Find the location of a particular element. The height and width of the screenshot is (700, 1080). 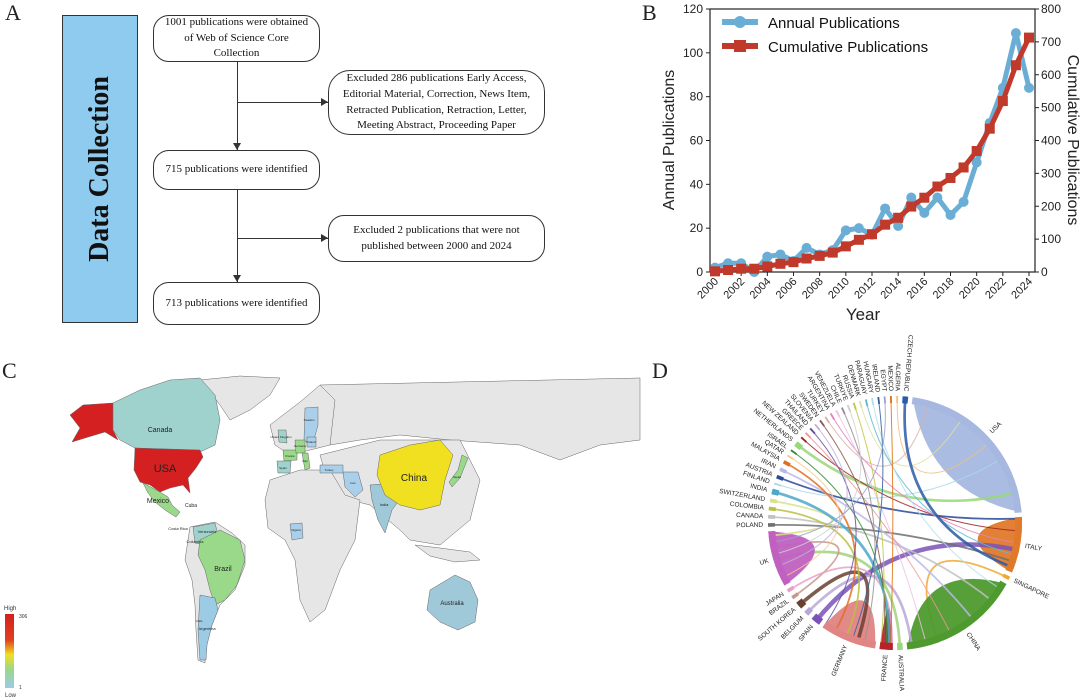

chord-arc-malaysia is located at coordinates (786, 463).